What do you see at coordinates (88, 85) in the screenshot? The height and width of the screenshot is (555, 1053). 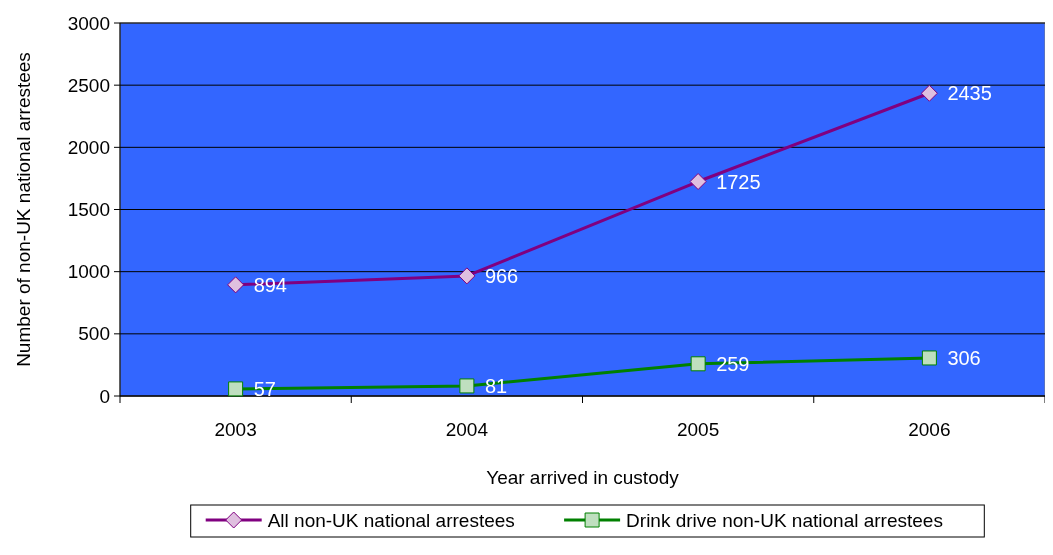 I see `y-tick-label: 2500` at bounding box center [88, 85].